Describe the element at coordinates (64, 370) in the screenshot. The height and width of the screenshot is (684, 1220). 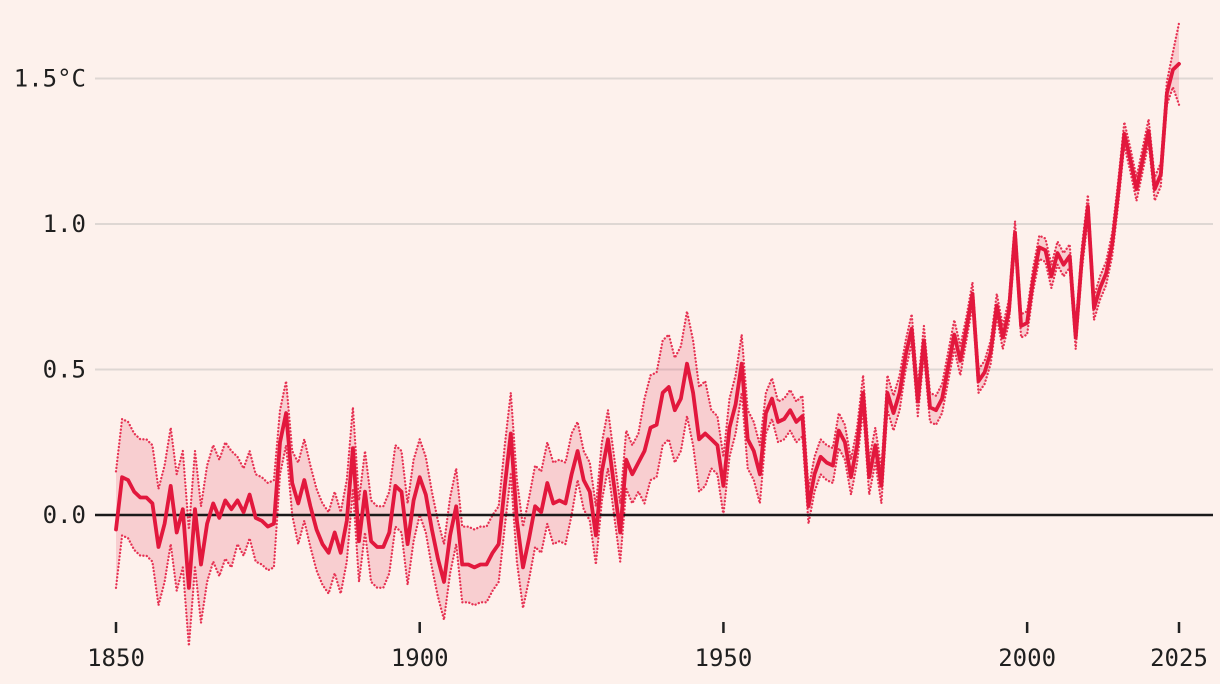
I see `y-axis-tick-label: 0.5` at that location.